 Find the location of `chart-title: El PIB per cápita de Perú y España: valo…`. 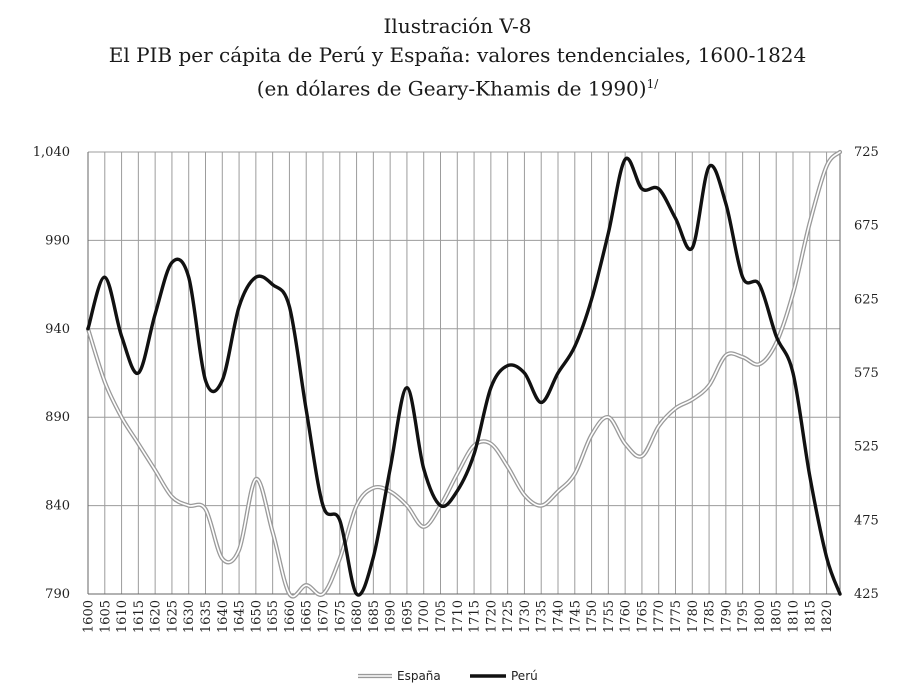

chart-title: El PIB per cápita de Perú y España: valo… is located at coordinates (457, 55).